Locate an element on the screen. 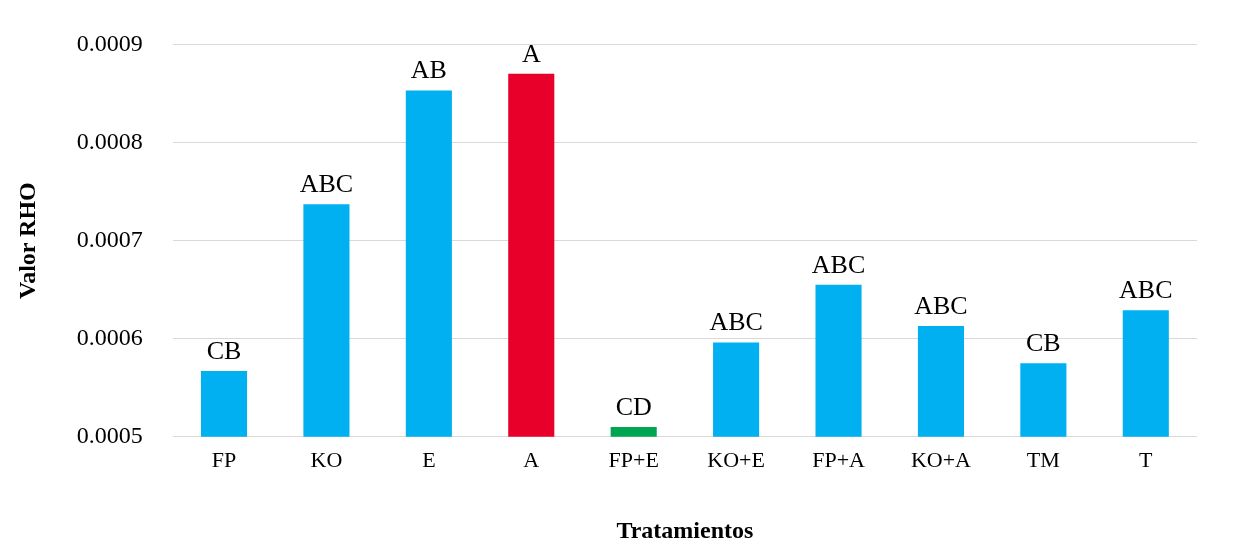  y-tick-label: 0.0005 is located at coordinates (109, 435).